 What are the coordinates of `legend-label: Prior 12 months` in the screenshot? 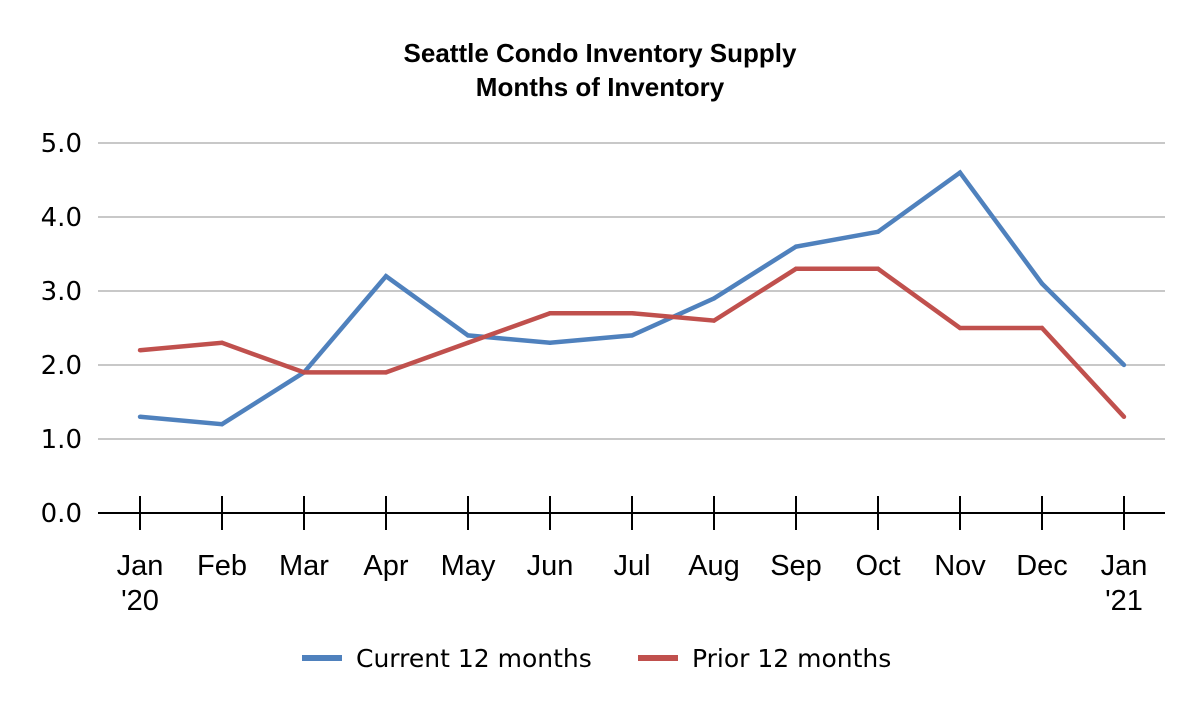 It's located at (791, 658).